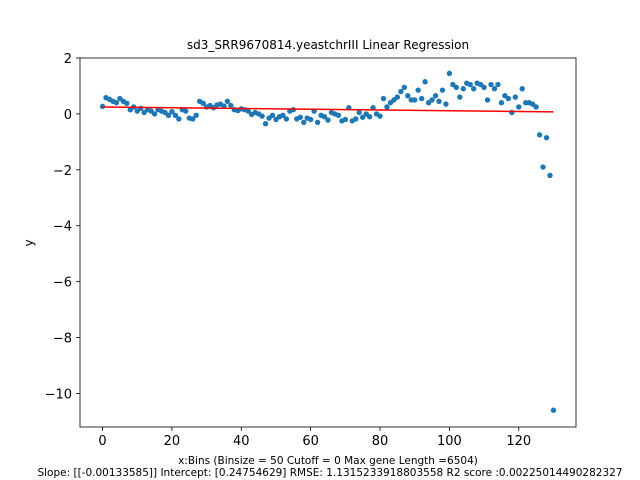 The height and width of the screenshot is (480, 640). I want to click on y-tick-label: −10, so click(58, 394).